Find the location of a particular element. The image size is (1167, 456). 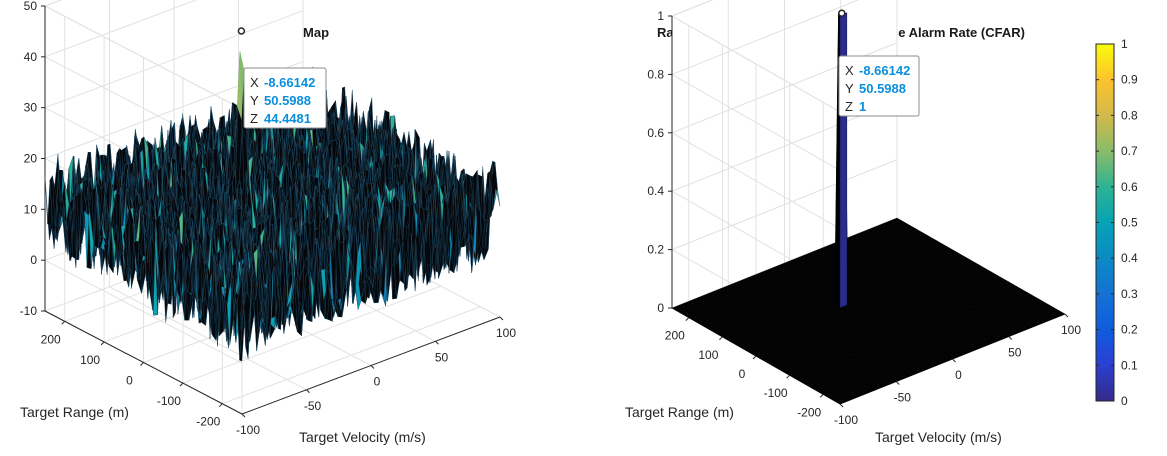

x-tick-label: 0 is located at coordinates (377, 382).